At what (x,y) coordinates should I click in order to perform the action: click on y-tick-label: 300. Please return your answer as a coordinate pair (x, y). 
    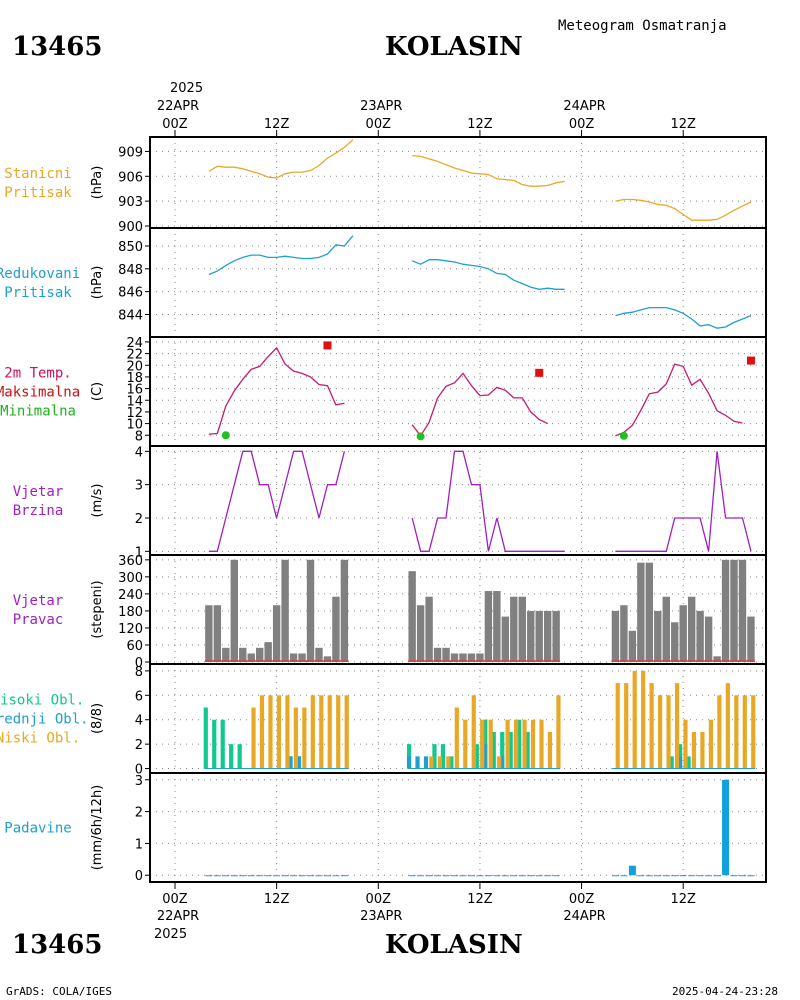
    Looking at the image, I should click on (130, 578).